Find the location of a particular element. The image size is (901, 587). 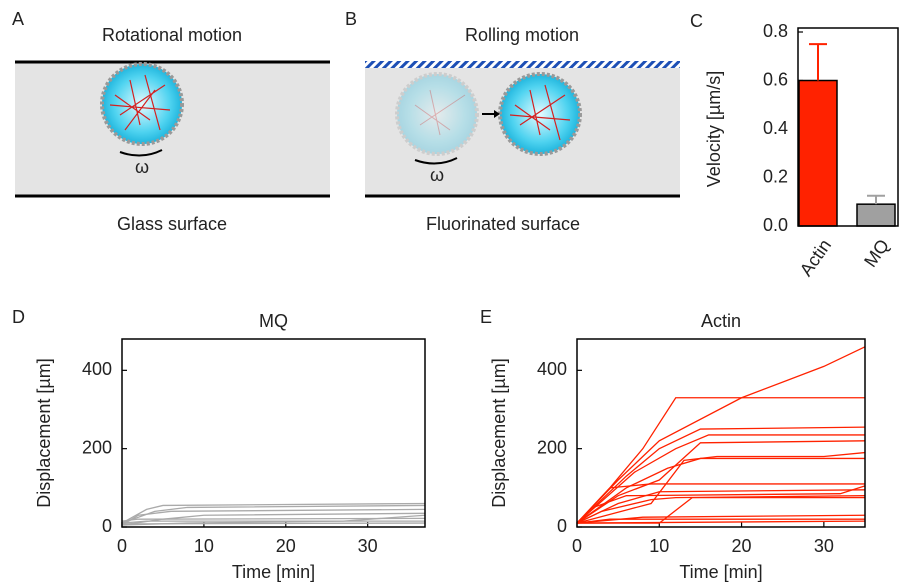

diagram-title: Rolling motion is located at coordinates (522, 35).